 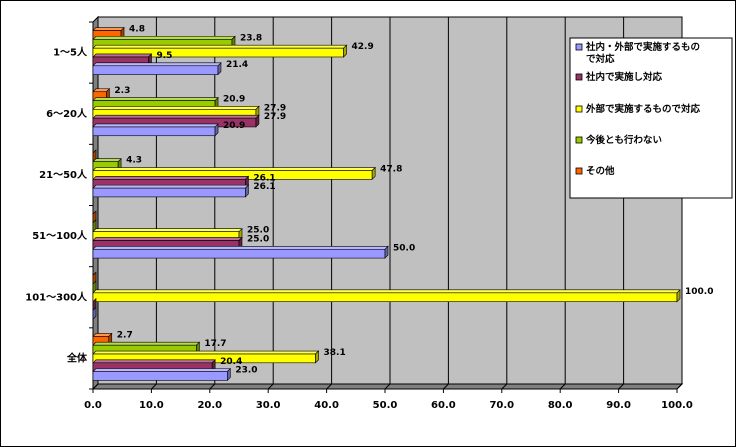 What do you see at coordinates (363, 47) in the screenshot?
I see `data-label: 42.9` at bounding box center [363, 47].